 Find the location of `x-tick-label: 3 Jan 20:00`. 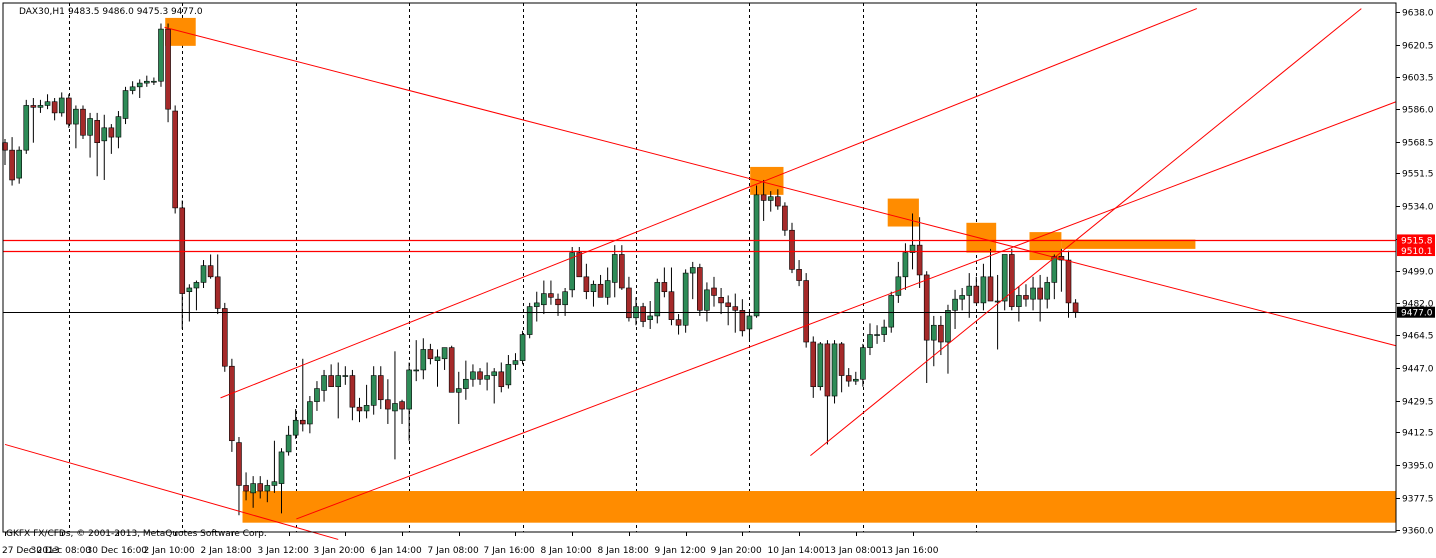

x-tick-label: 3 Jan 20:00 is located at coordinates (340, 551).